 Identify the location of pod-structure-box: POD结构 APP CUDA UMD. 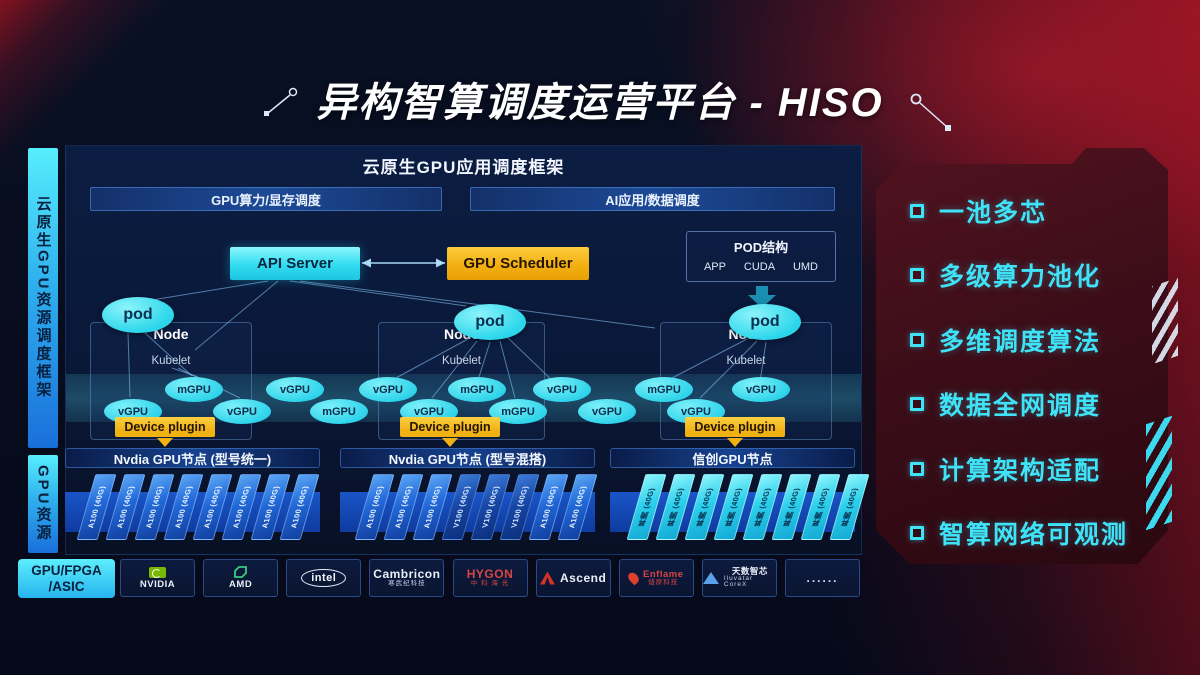
(761, 256).